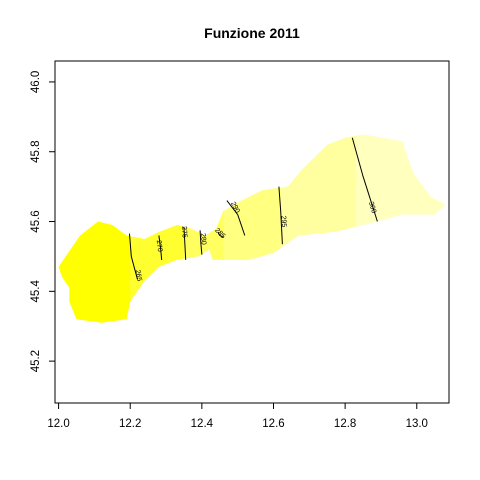 Image resolution: width=480 pixels, height=480 pixels. I want to click on contour-label-290: 290, so click(235, 208).